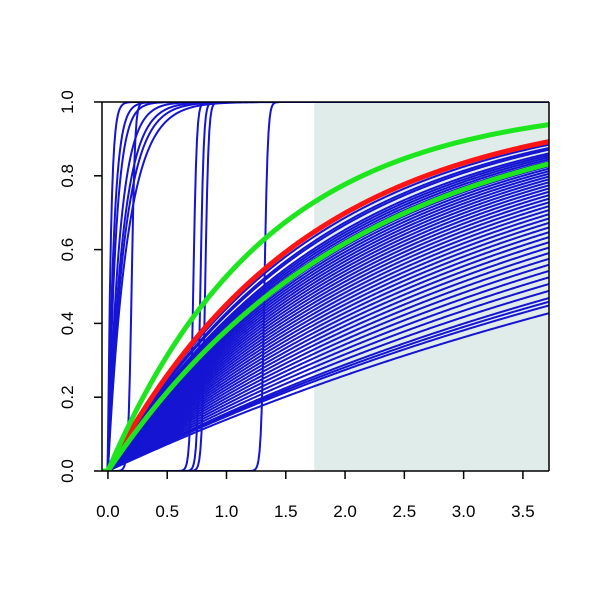 The width and height of the screenshot is (600, 600). I want to click on x-tick-label: 2.5, so click(405, 511).